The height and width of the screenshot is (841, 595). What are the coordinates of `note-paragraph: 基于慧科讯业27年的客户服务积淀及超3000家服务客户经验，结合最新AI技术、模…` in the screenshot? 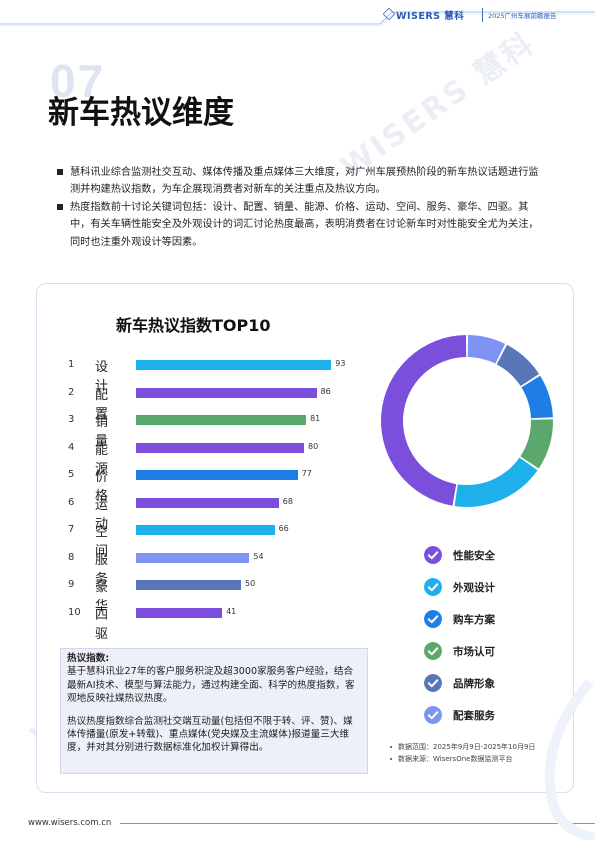 It's located at (211, 685).